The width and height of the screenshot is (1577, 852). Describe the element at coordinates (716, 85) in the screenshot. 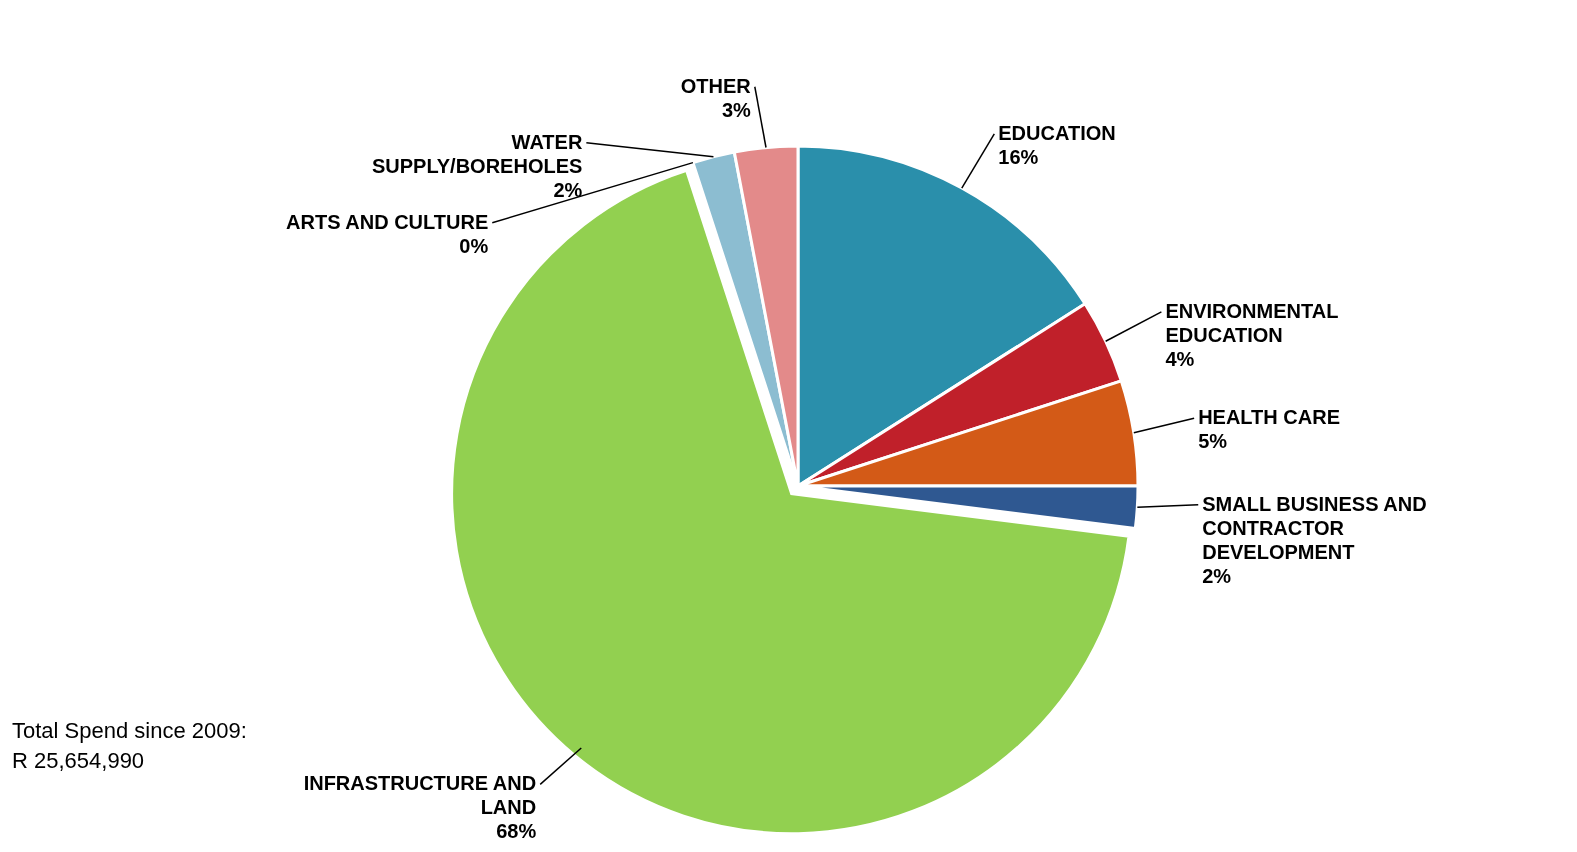

I see `slice-label: OTHER` at that location.